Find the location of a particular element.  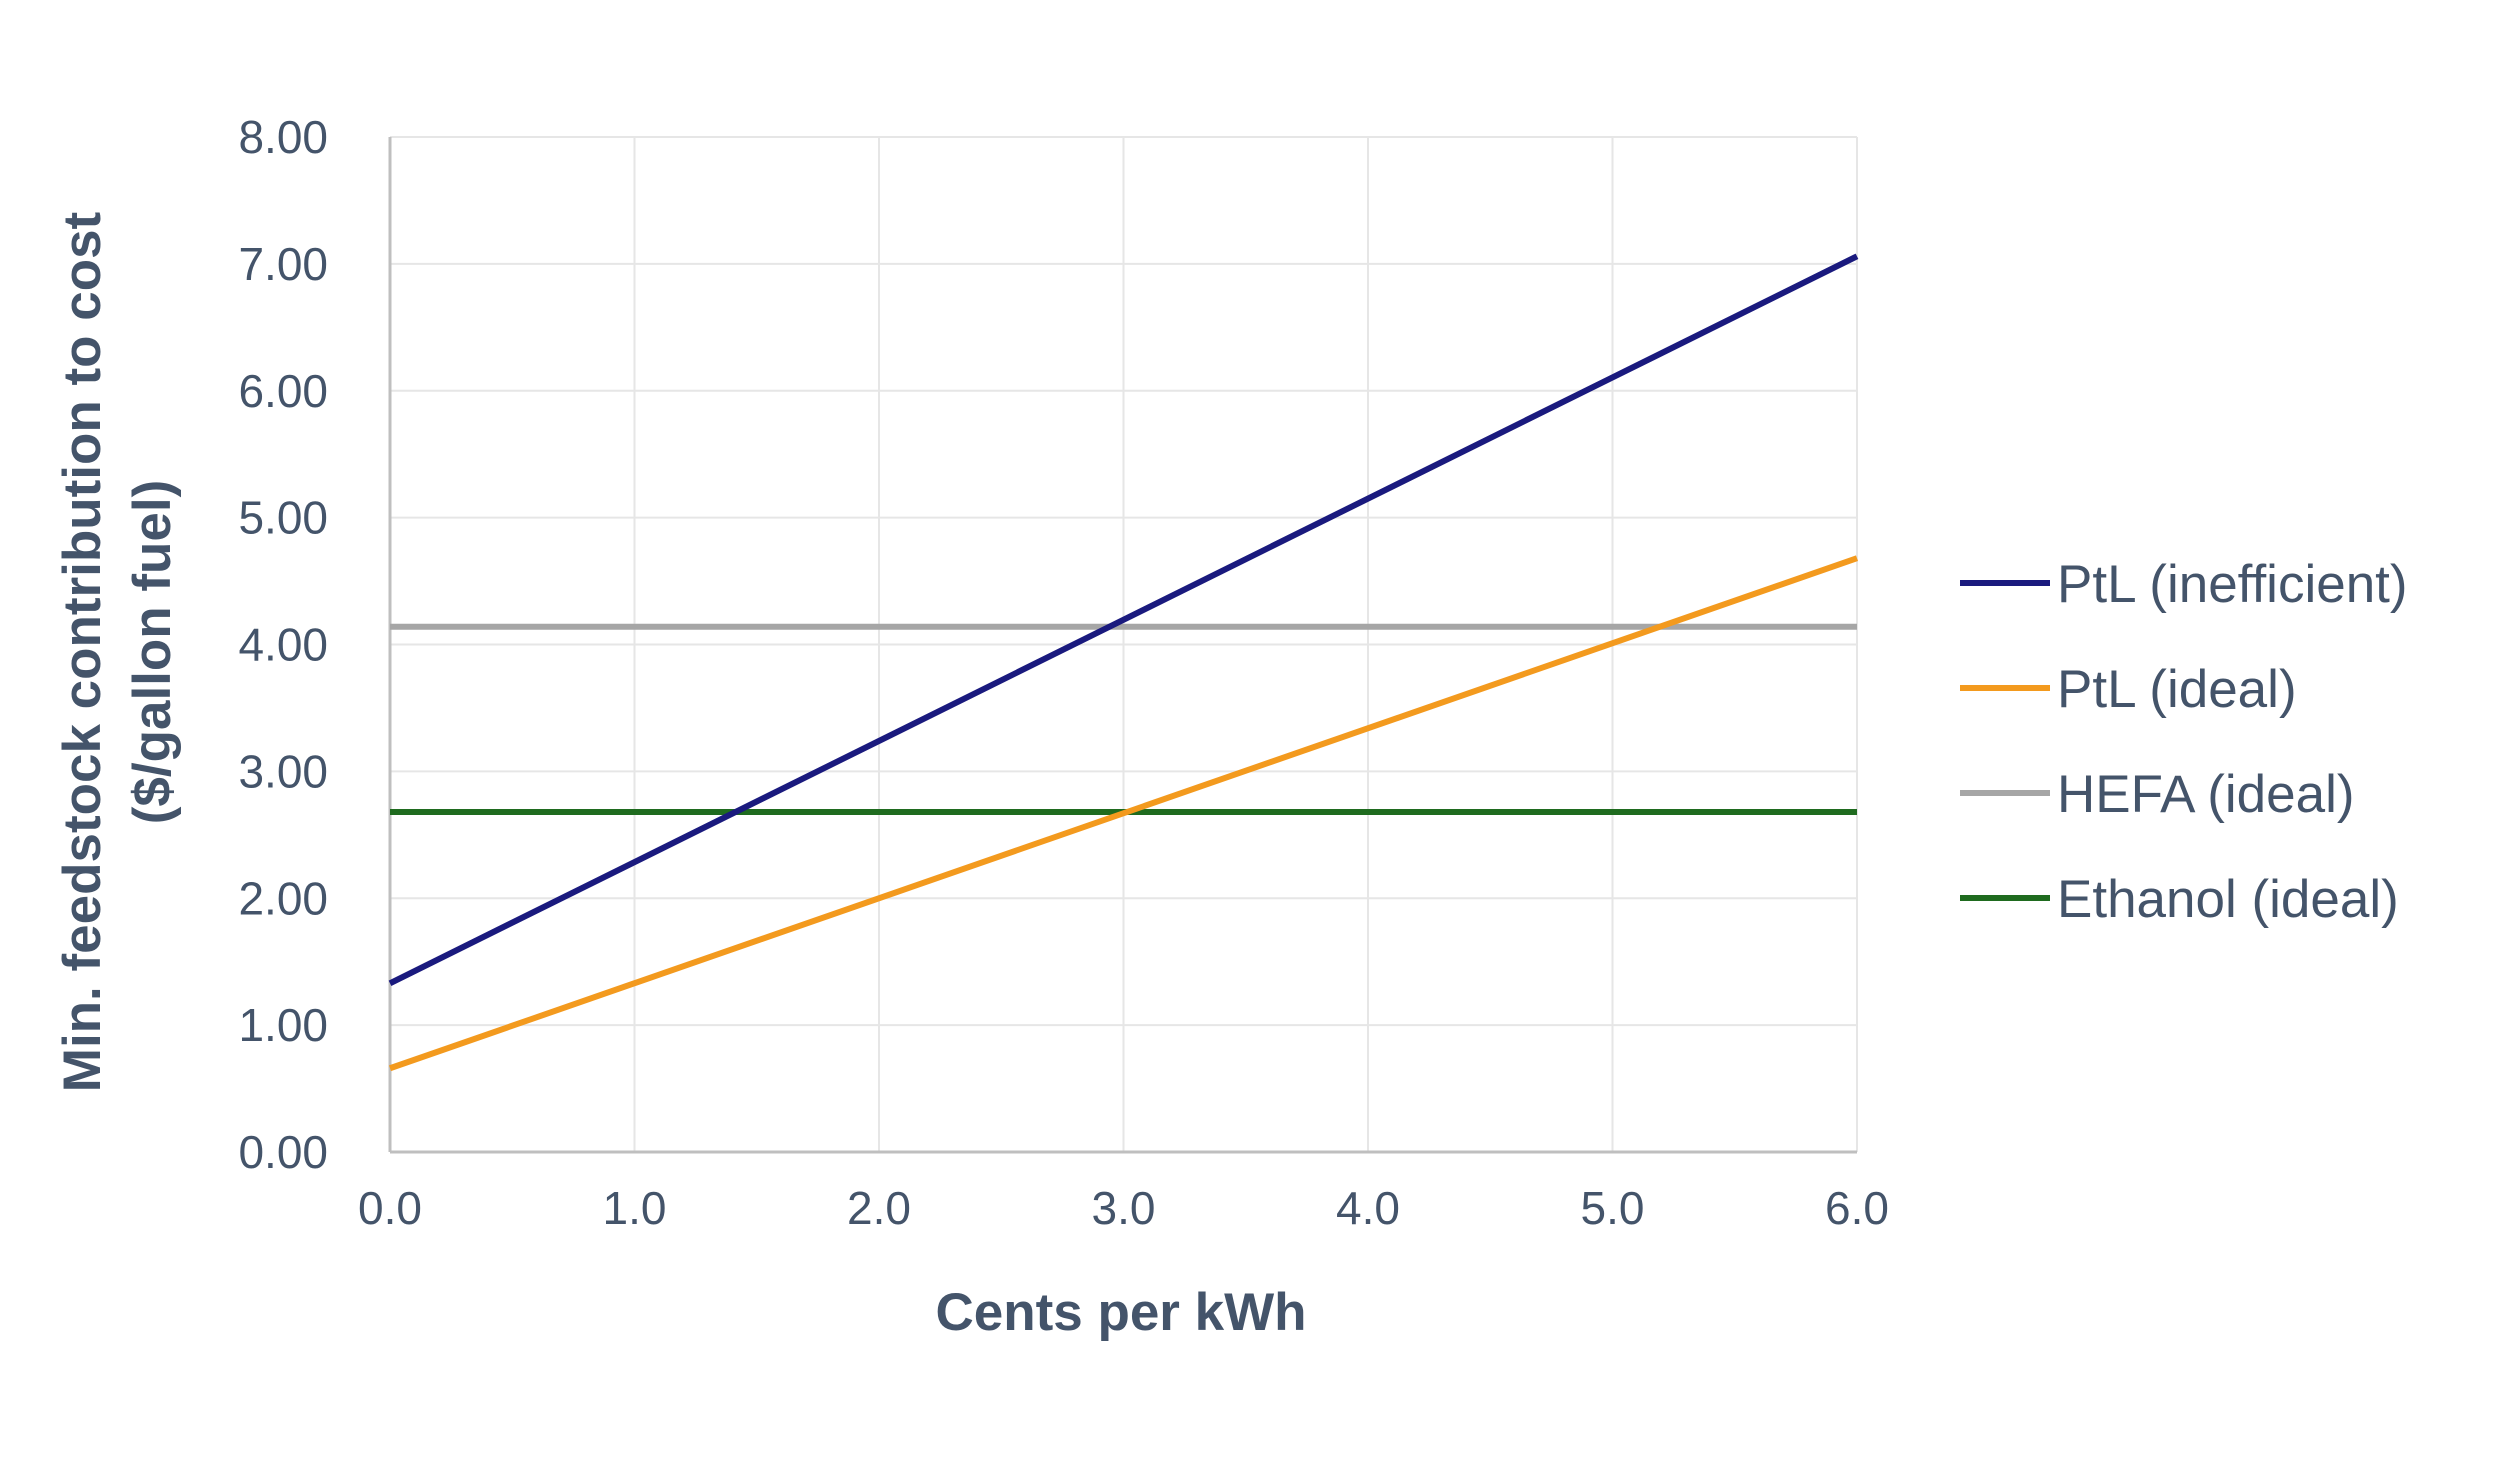

x-tick-label: 1.0 is located at coordinates (635, 1208).